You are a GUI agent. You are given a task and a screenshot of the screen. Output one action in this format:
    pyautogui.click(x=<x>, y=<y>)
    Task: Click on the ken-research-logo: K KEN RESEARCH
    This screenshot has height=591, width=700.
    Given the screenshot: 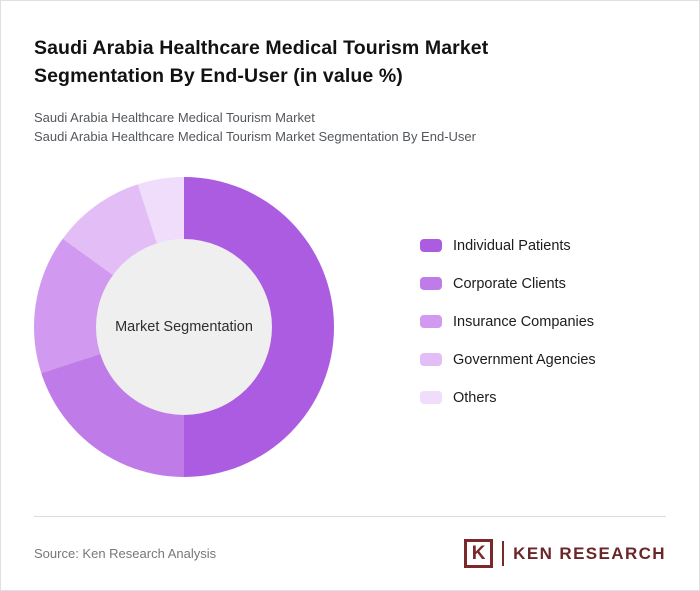 What is the action you would take?
    pyautogui.click(x=565, y=553)
    